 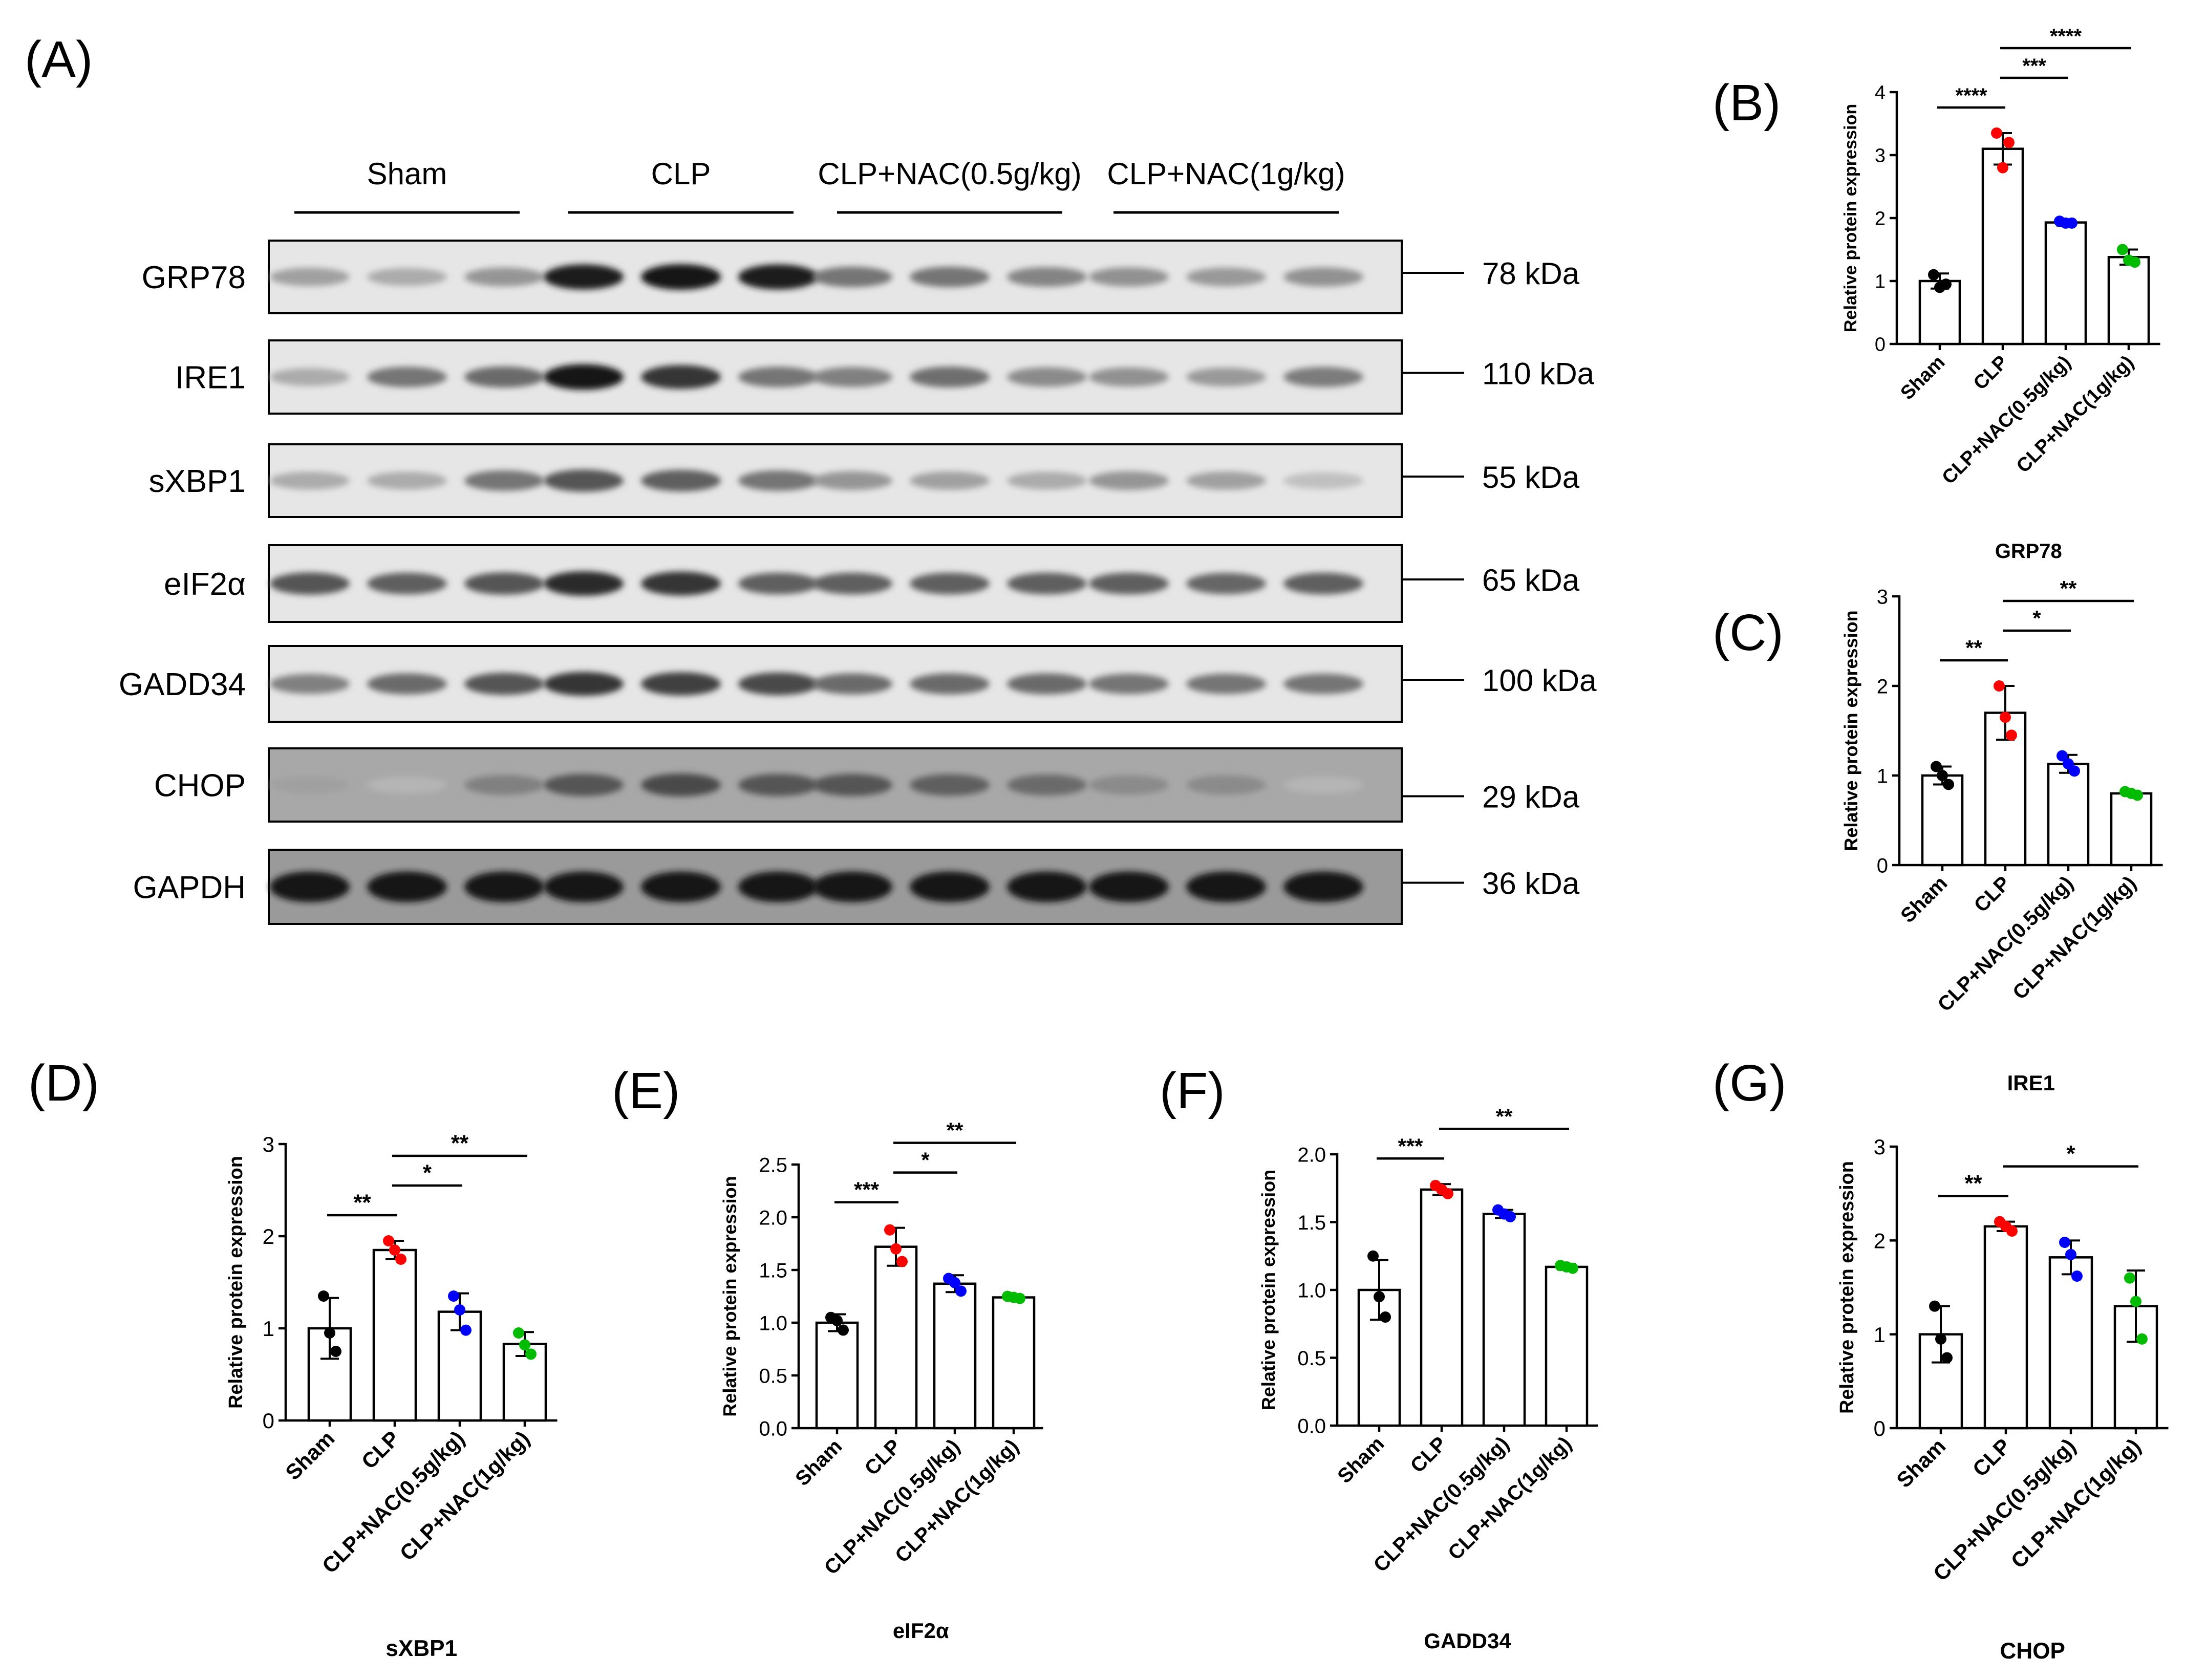 What do you see at coordinates (205, 584) in the screenshot?
I see `protein-label: eIF2α` at bounding box center [205, 584].